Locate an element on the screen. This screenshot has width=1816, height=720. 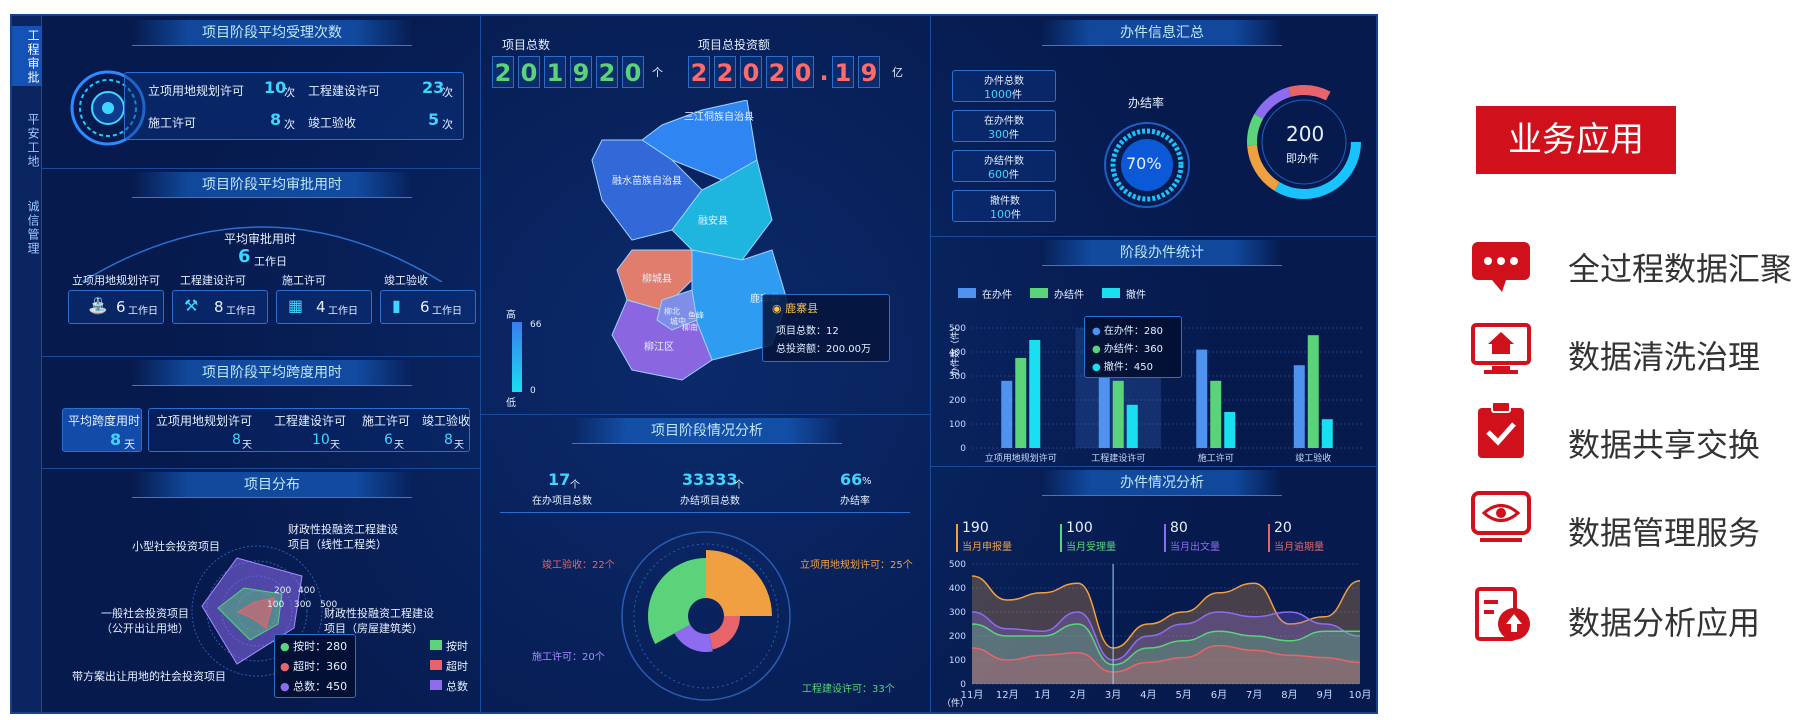
sidebar: 工程审批 平安工地 诚信管理 is located at coordinates (27, 364).